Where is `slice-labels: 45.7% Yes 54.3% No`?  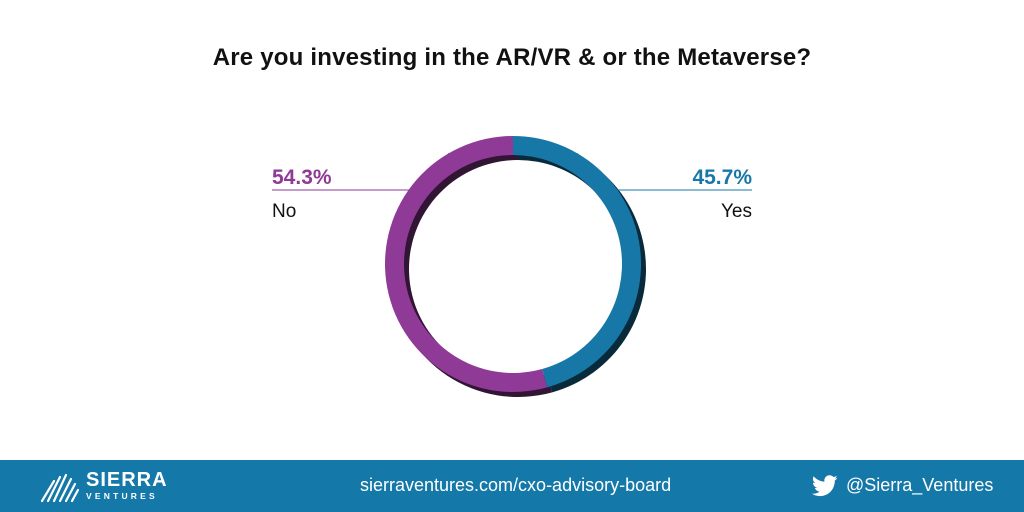 slice-labels: 45.7% Yes 54.3% No is located at coordinates (512, 187).